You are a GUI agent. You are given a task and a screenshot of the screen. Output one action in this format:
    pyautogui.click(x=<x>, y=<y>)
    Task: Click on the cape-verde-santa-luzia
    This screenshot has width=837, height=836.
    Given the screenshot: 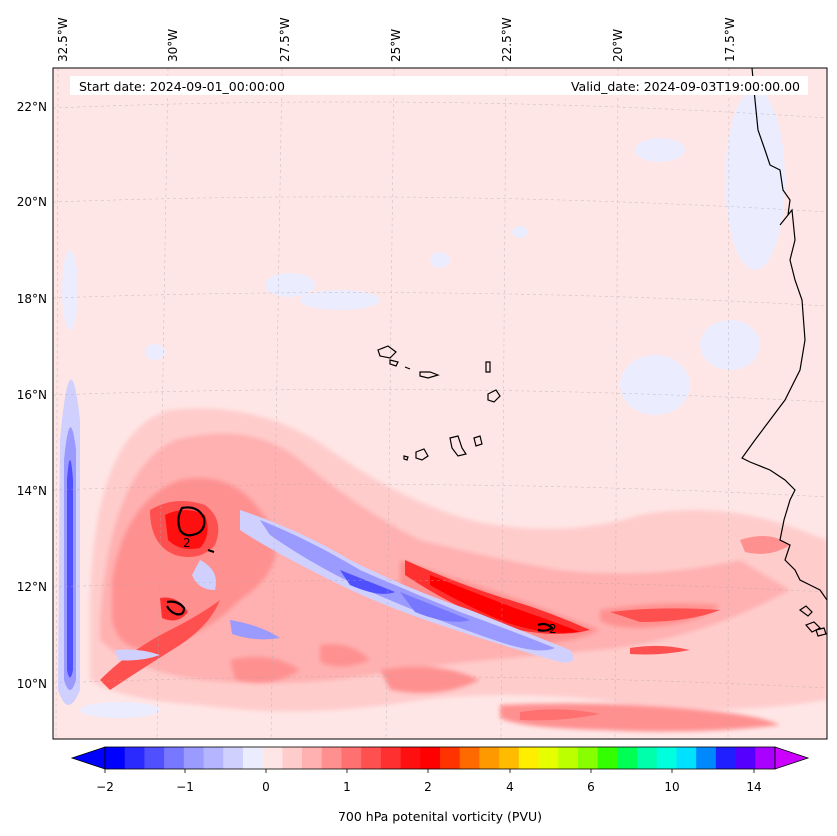 What is the action you would take?
    pyautogui.click(x=407, y=368)
    